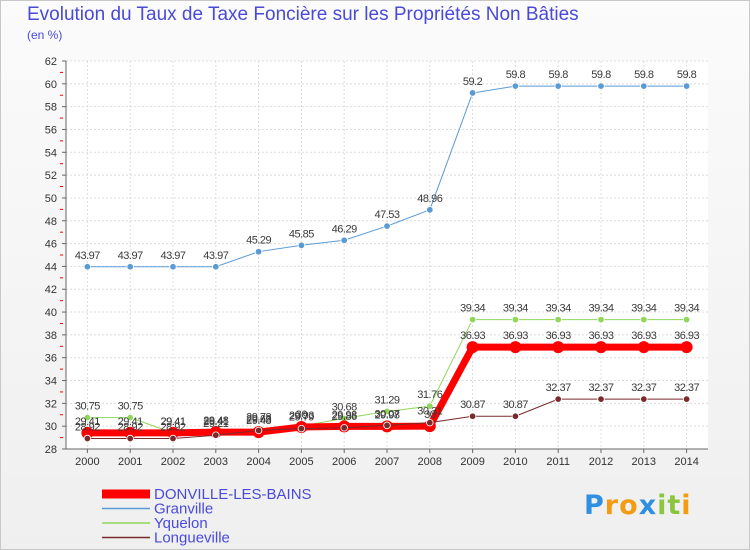 The image size is (750, 550). Describe the element at coordinates (51, 382) in the screenshot. I see `y-tick-label: 34` at that location.